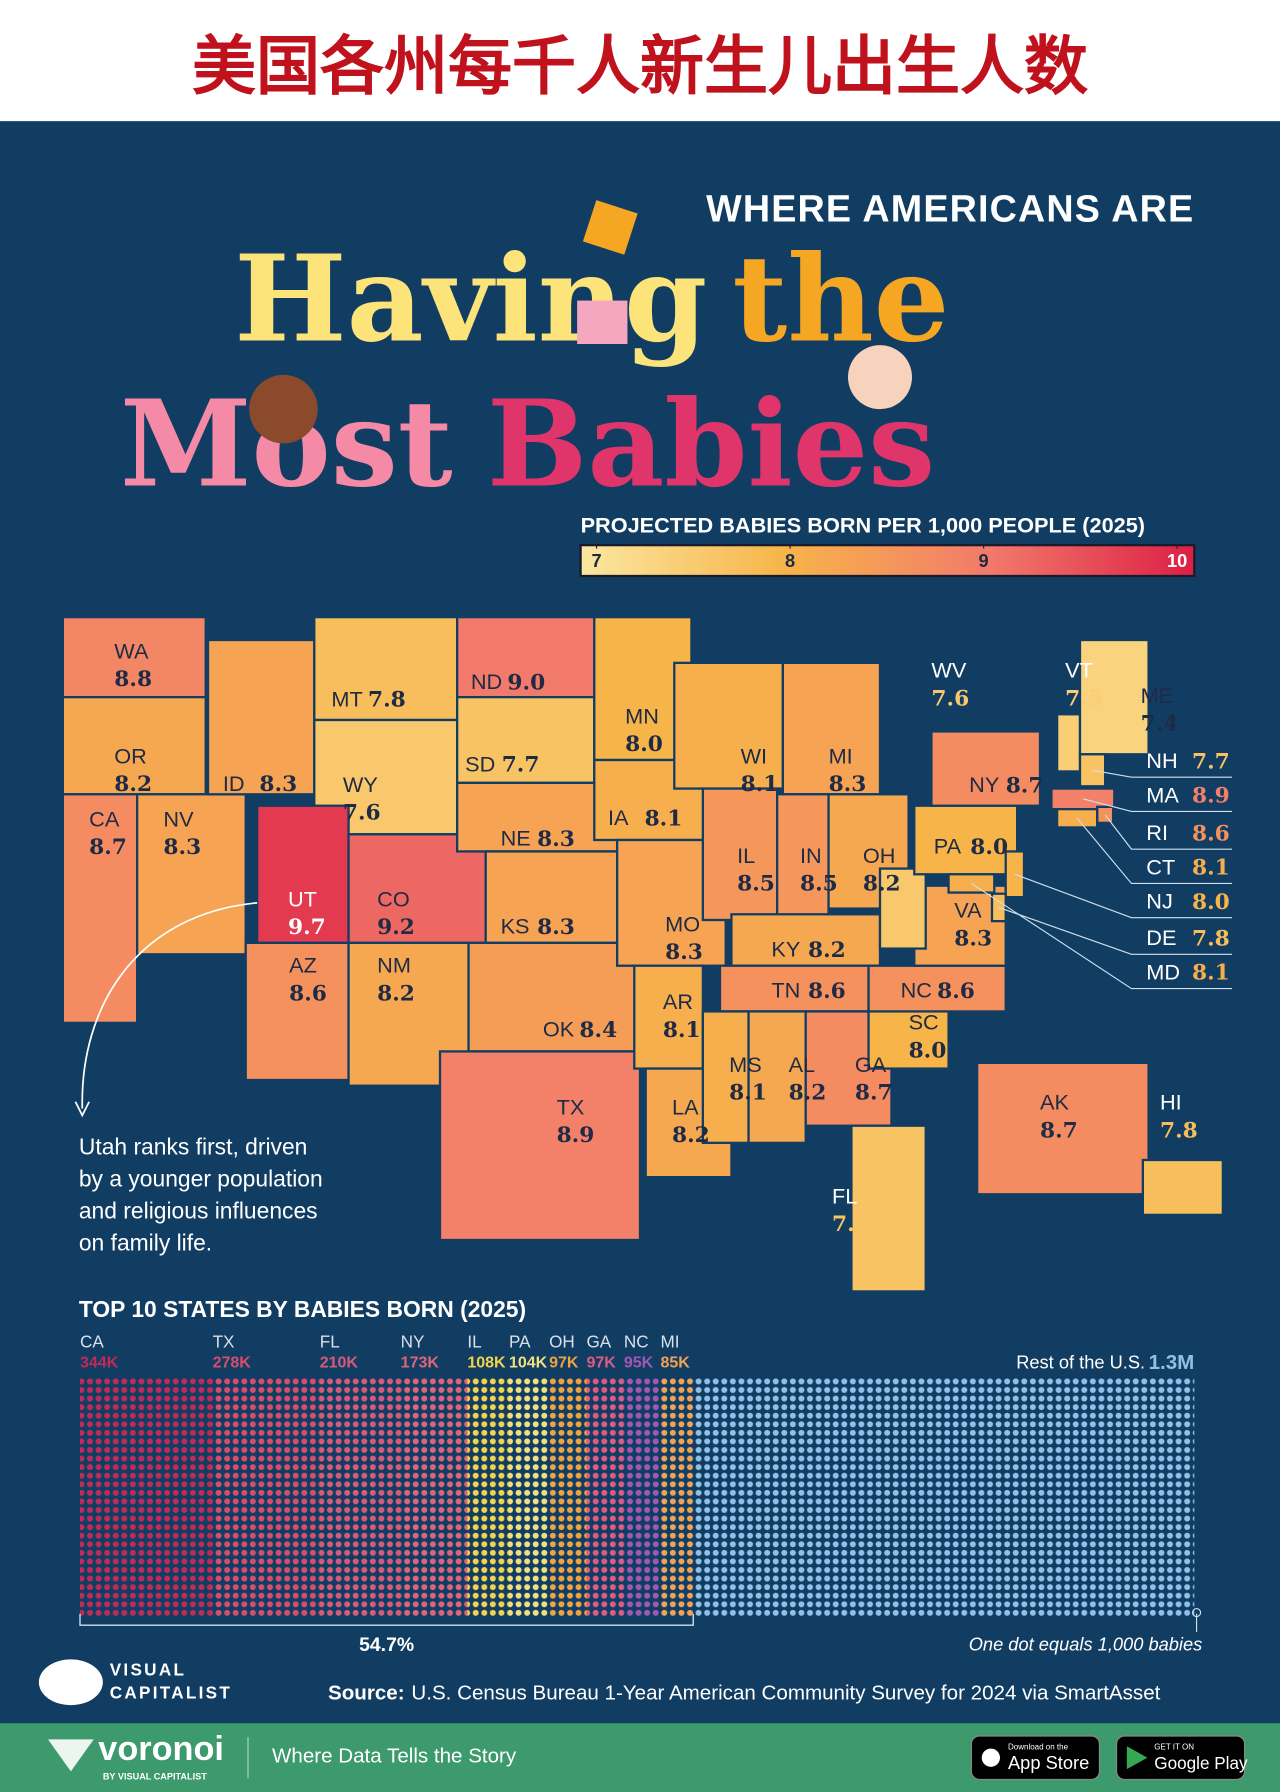 The height and width of the screenshot is (1792, 1280). I want to click on arrow-head, so click(82, 1109).